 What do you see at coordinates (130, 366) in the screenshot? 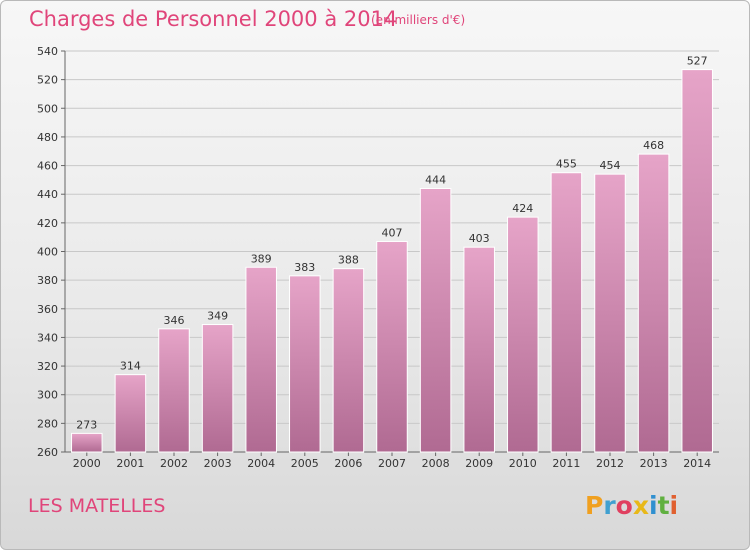
I see `value-label: 314` at bounding box center [130, 366].